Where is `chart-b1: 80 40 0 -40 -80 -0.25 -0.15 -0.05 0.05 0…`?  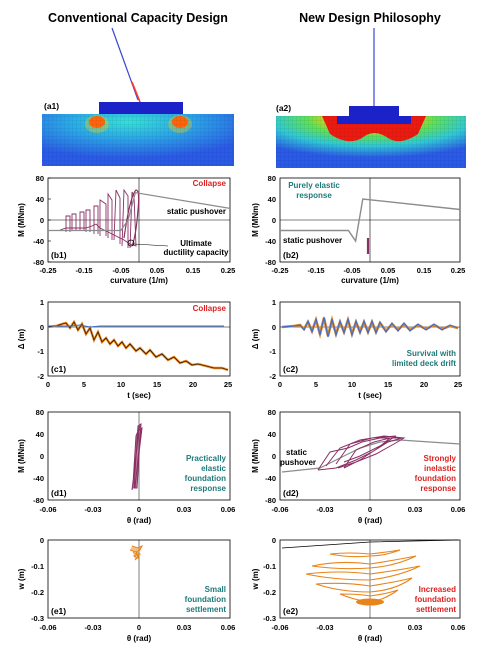
chart-b1: 80 40 0 -40 -80 -0.25 -0.15 -0.05 0.05 0… is located at coordinates (126, 229).